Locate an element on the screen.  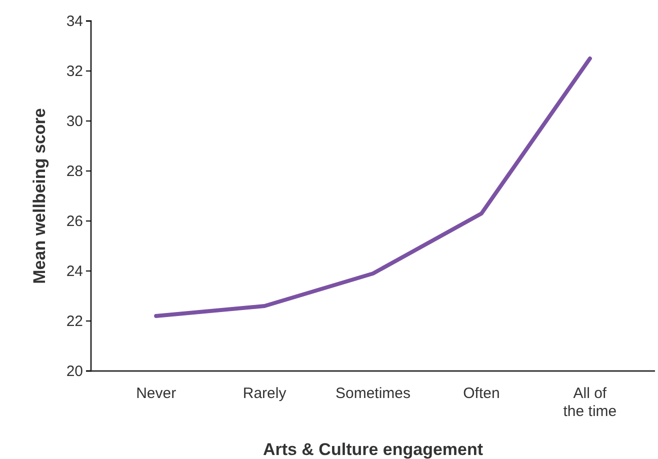
y-tick-label: 22 is located at coordinates (74, 321).